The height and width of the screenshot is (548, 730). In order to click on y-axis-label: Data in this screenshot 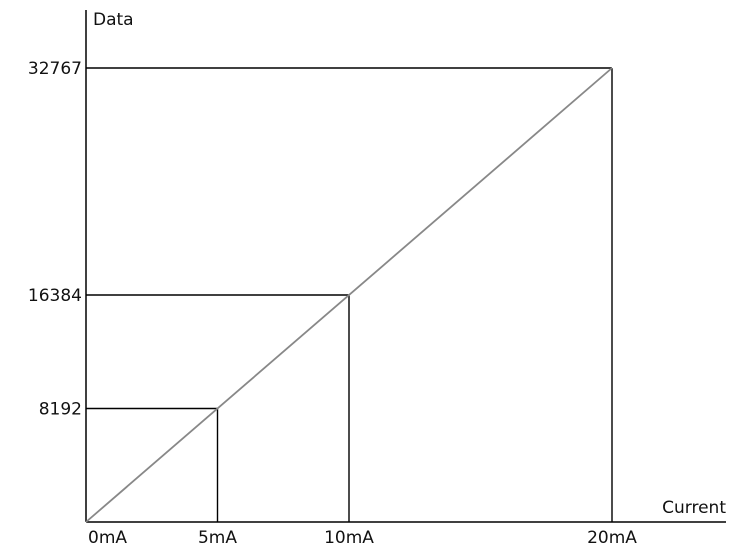, I will do `click(113, 20)`.